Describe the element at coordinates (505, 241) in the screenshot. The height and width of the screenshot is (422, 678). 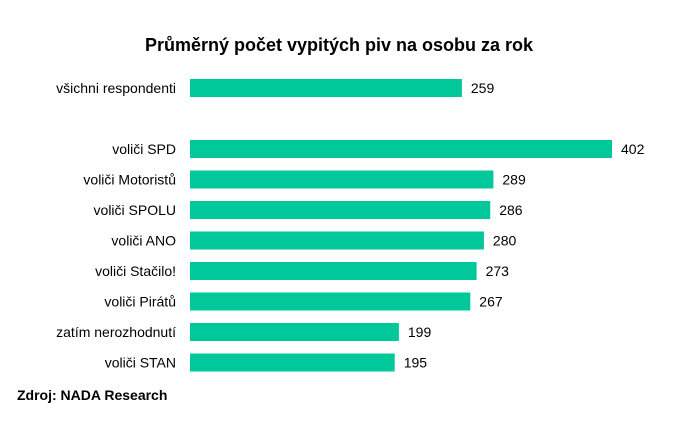
I see `value-label: 280` at that location.